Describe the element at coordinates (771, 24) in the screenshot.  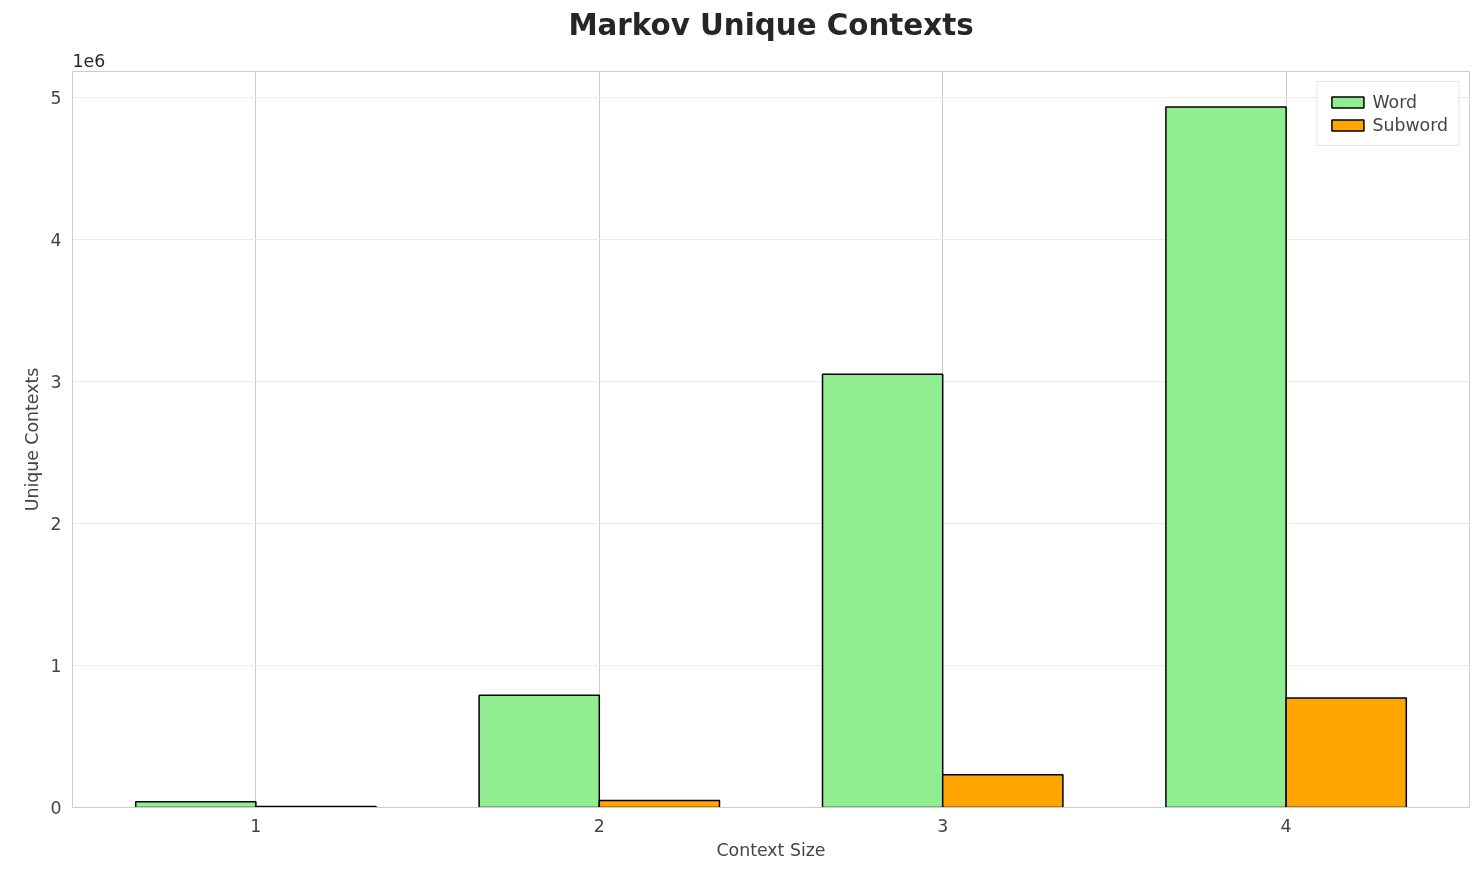
I see `chart-title: Markov Unique Contexts` at that location.